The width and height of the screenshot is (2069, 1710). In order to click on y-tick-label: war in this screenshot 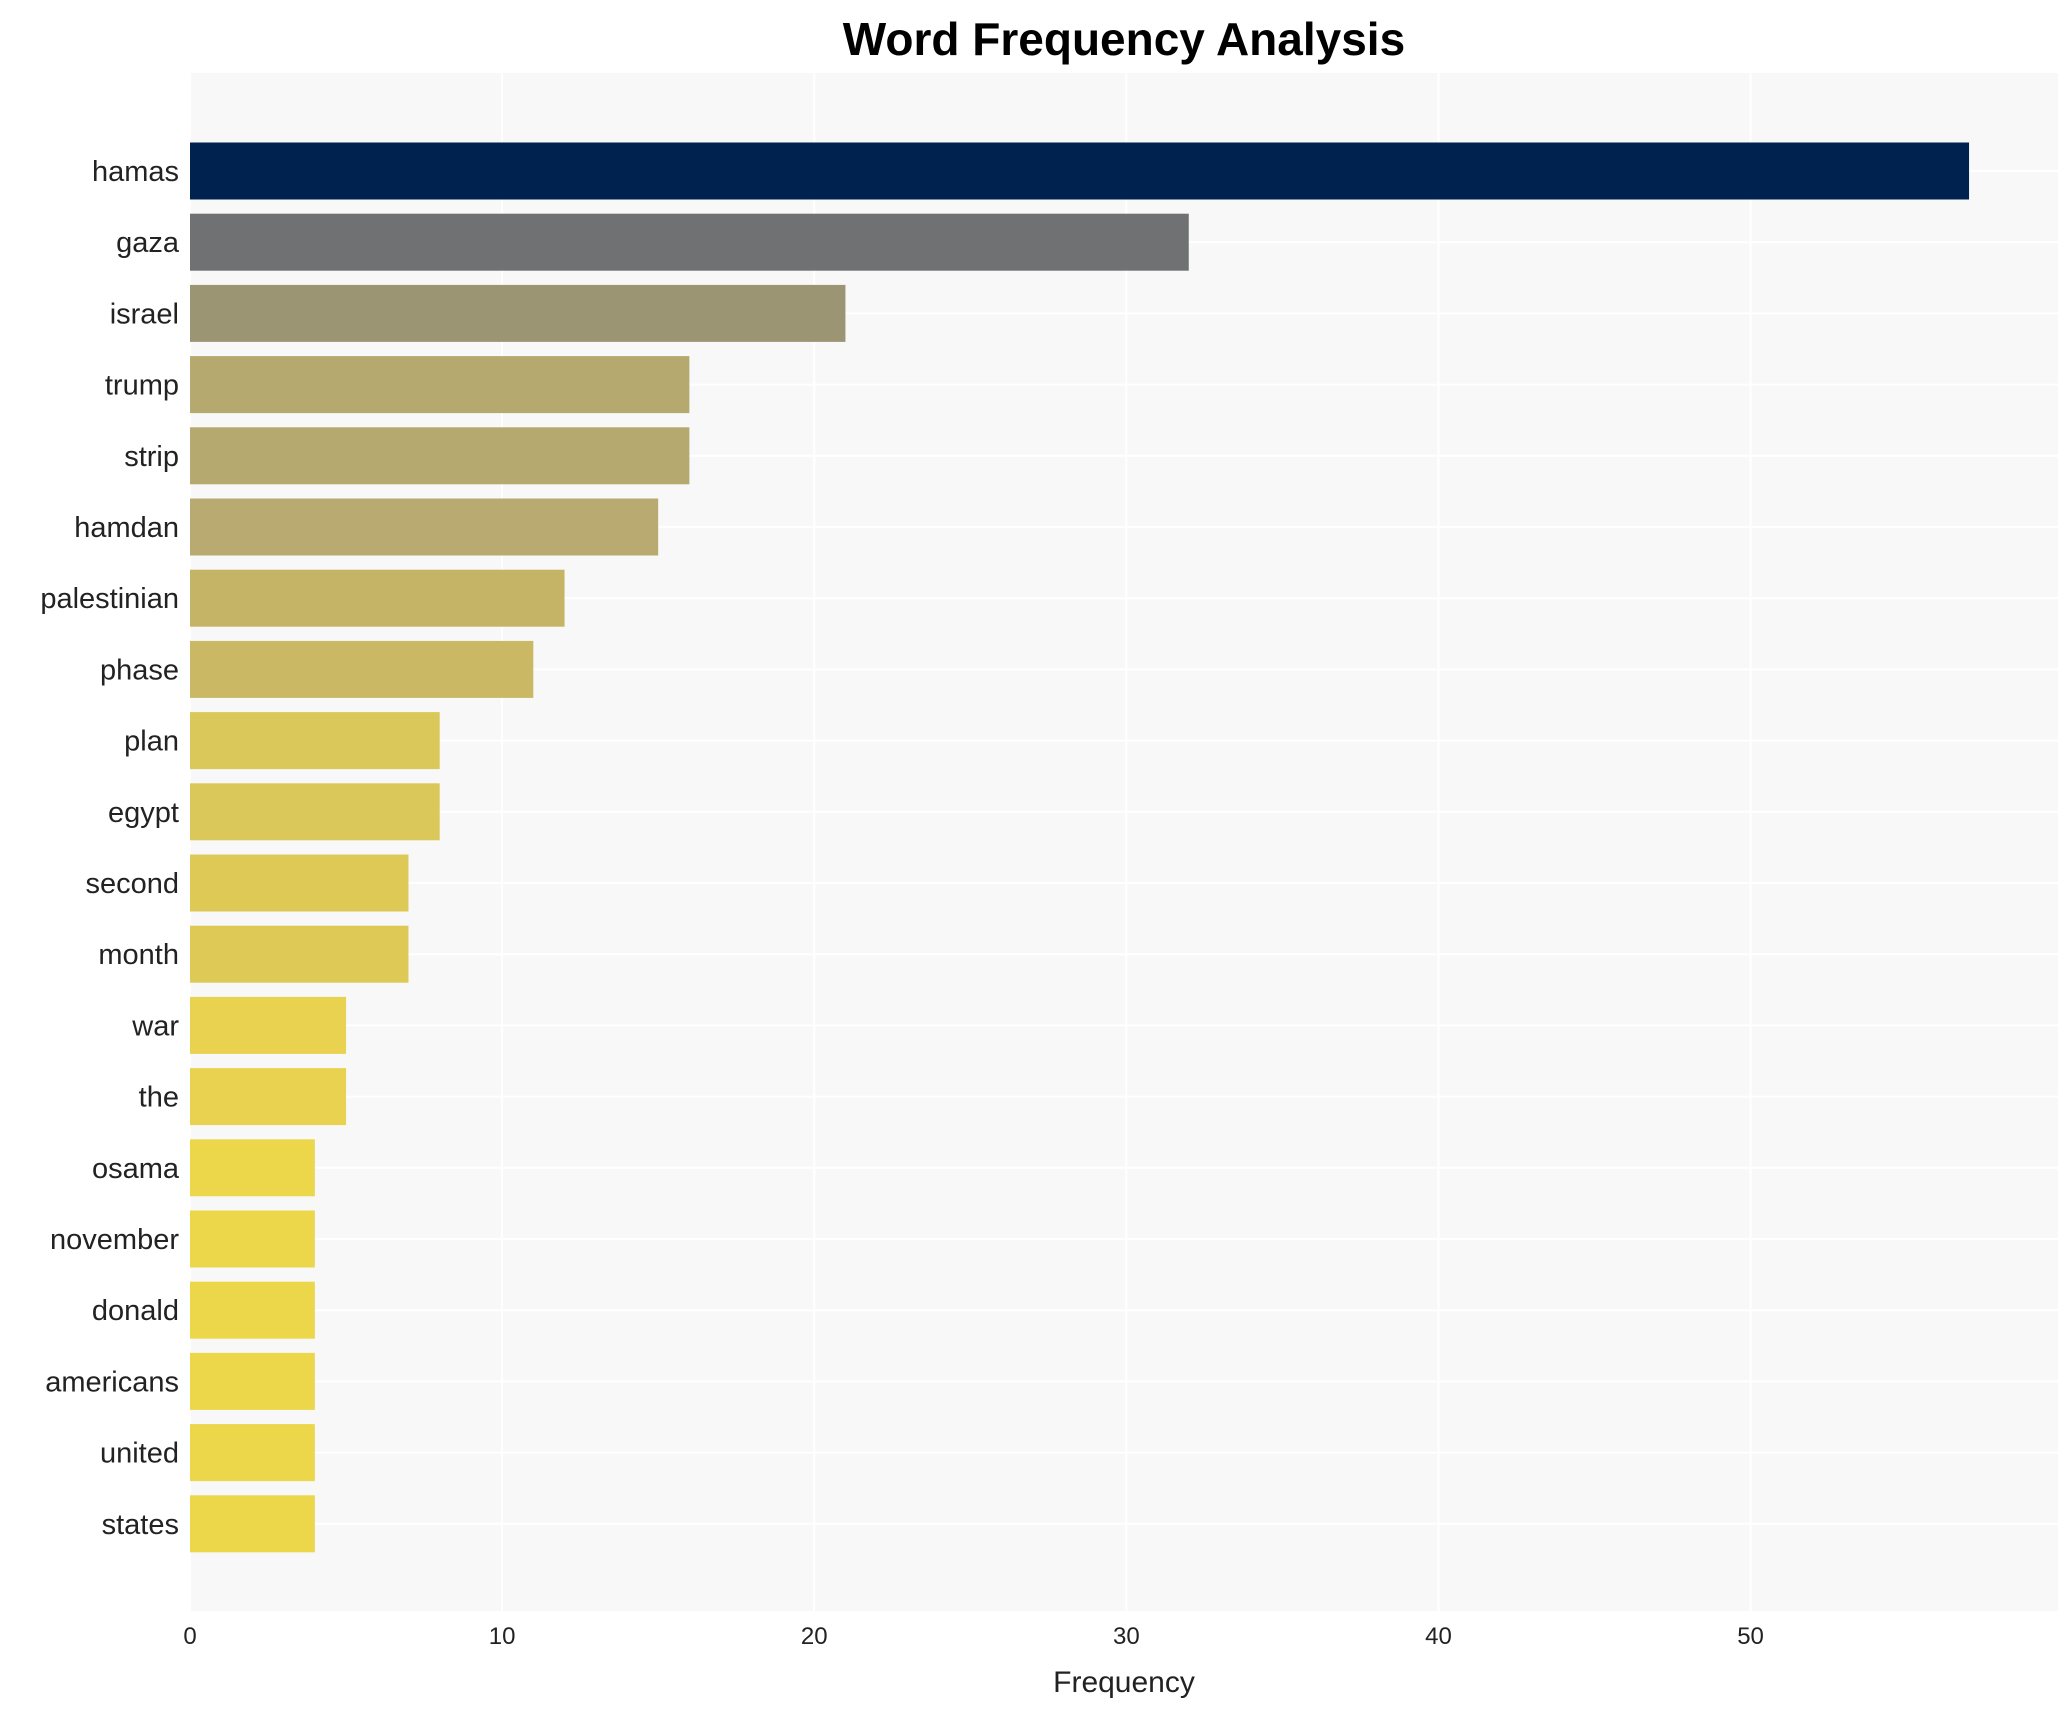, I will do `click(155, 1026)`.